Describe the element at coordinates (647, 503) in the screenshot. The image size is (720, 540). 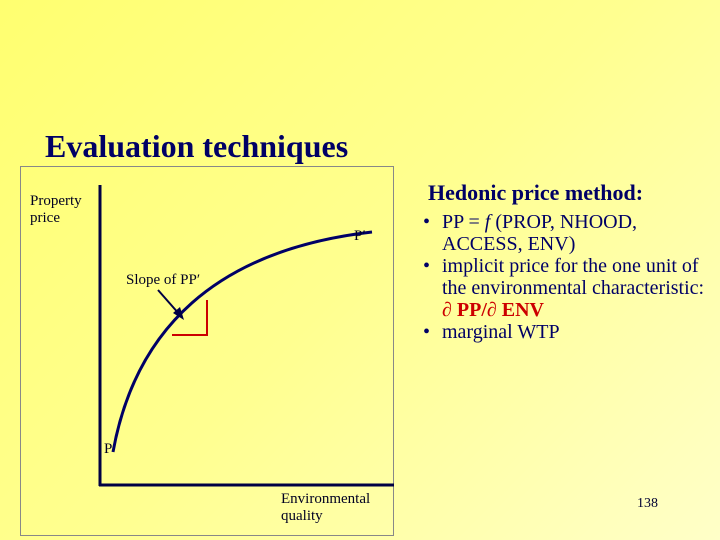
I see `page-number: 138` at that location.